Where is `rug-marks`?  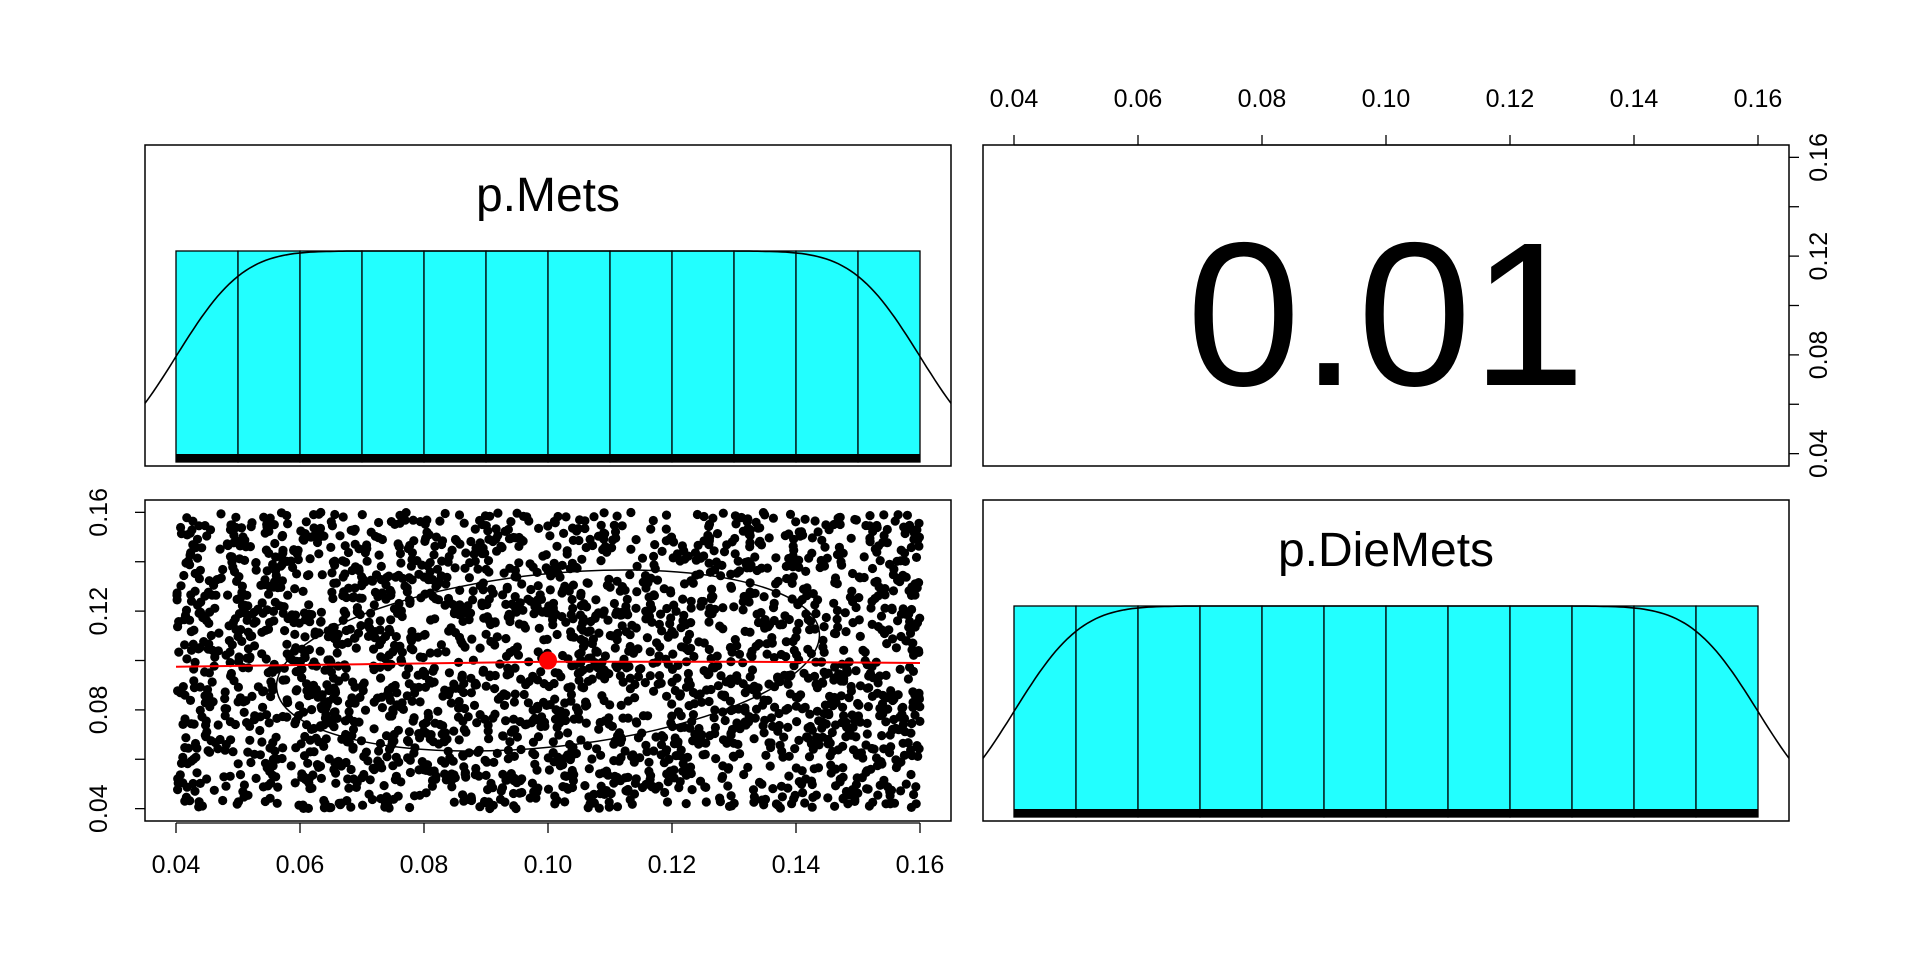
rug-marks is located at coordinates (548, 458).